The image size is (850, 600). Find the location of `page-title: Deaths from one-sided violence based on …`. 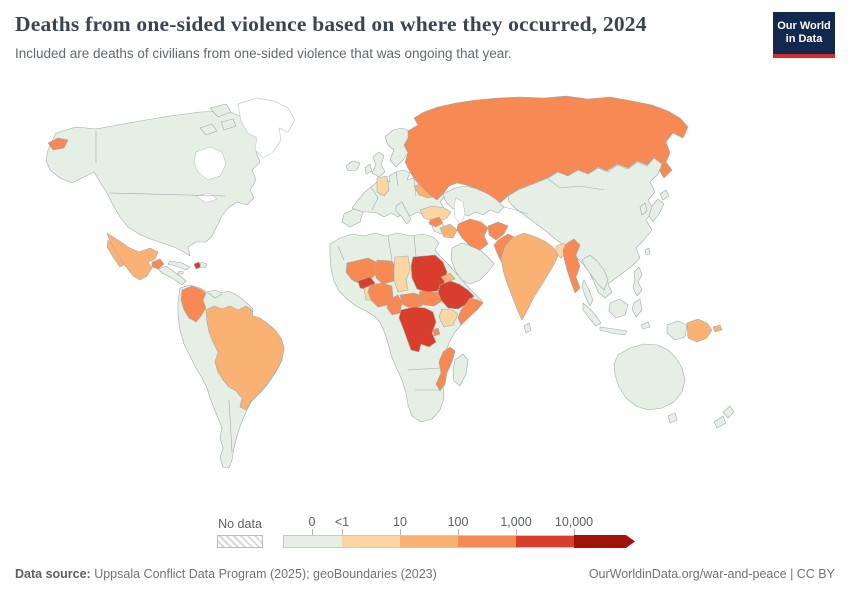

page-title: Deaths from one-sided violence based on … is located at coordinates (331, 24).